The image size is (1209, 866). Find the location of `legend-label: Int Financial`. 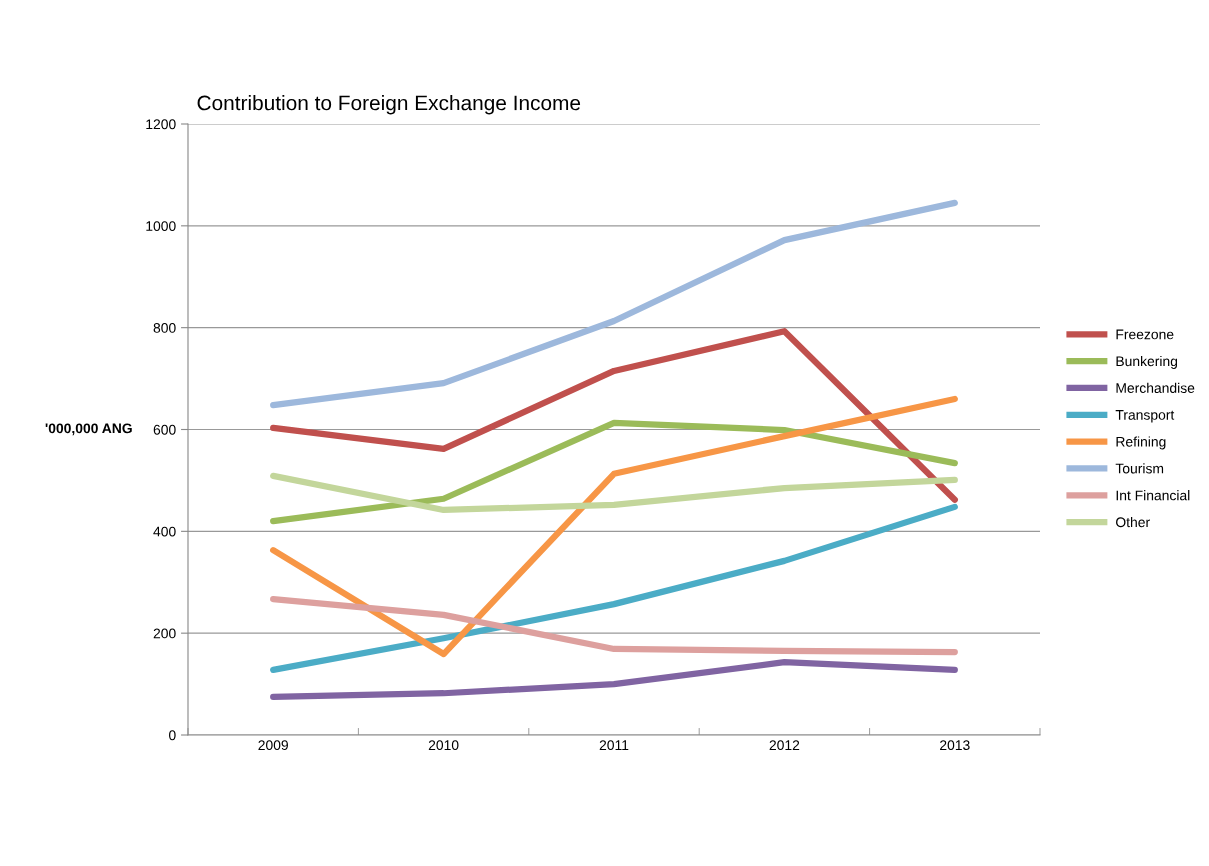

legend-label: Int Financial is located at coordinates (1153, 495).